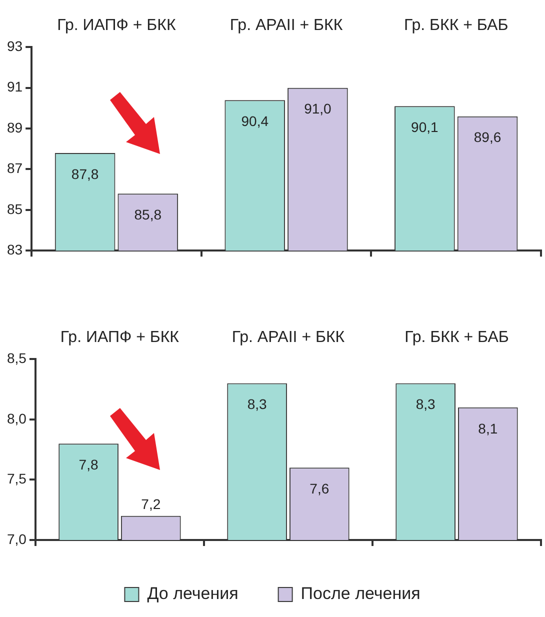 The image size is (545, 617). Describe the element at coordinates (14, 86) in the screenshot. I see `y-tick-label: 91` at that location.